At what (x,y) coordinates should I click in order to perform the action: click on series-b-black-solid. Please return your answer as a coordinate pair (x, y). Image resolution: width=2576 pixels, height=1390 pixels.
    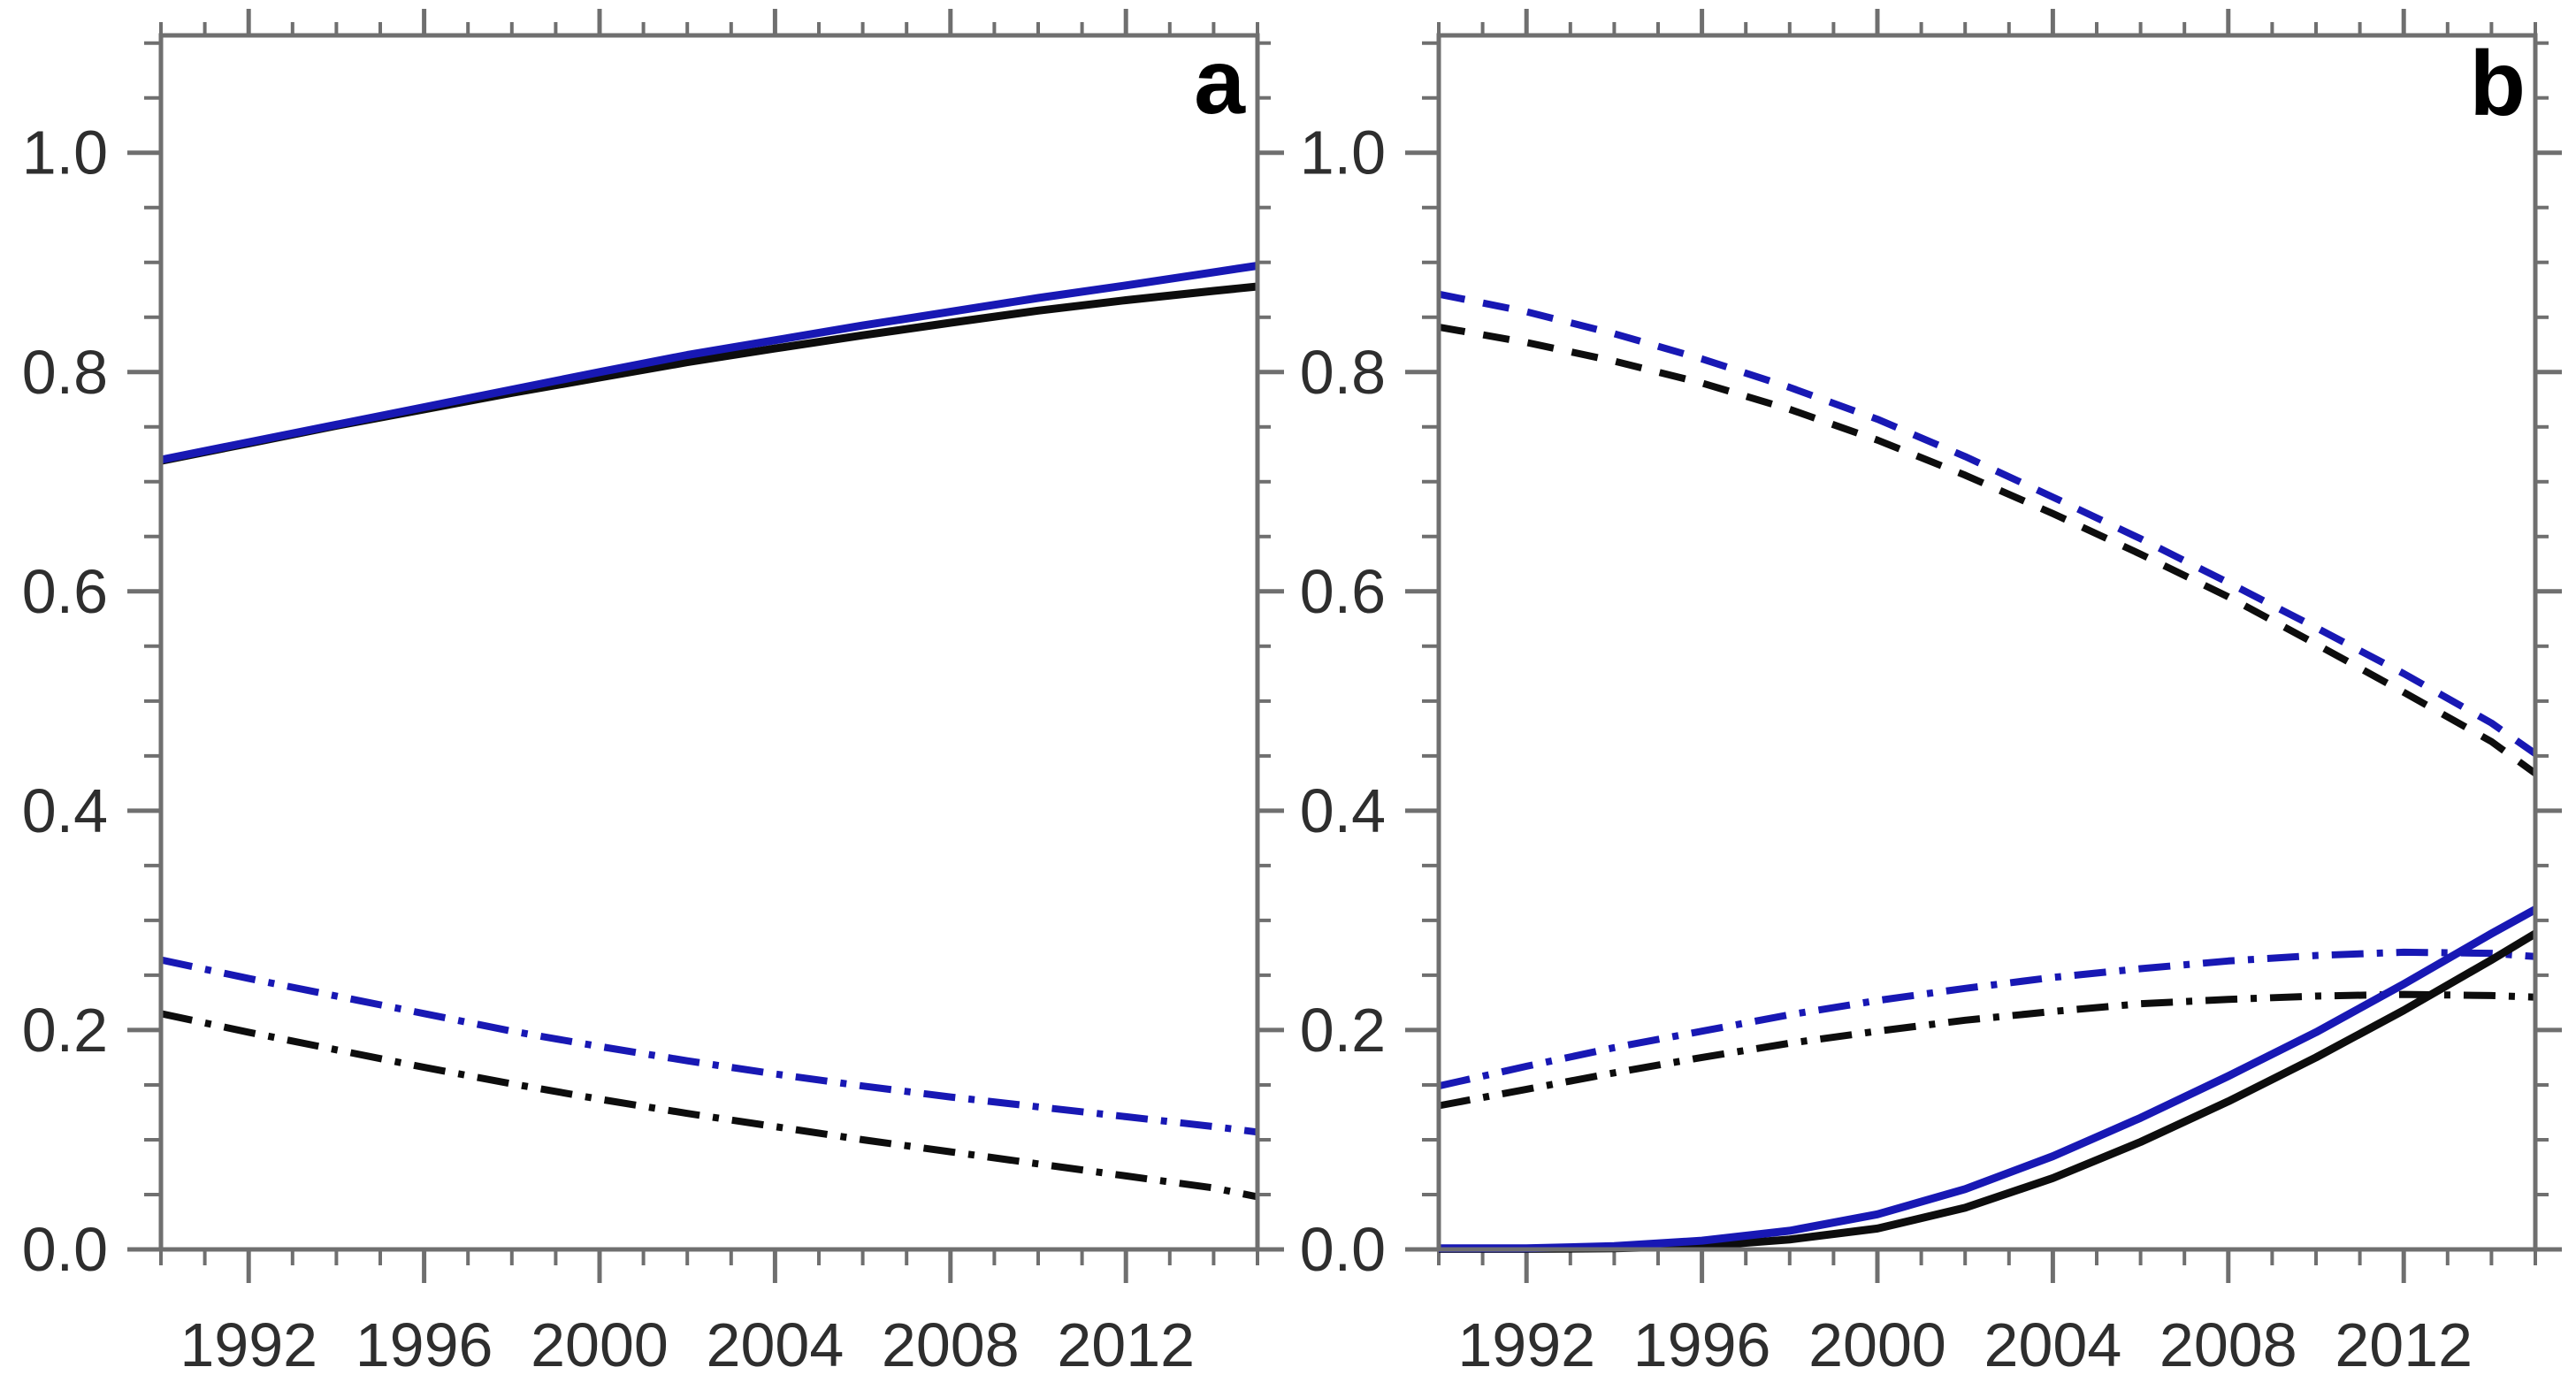
    Looking at the image, I should click on (1988, 1091).